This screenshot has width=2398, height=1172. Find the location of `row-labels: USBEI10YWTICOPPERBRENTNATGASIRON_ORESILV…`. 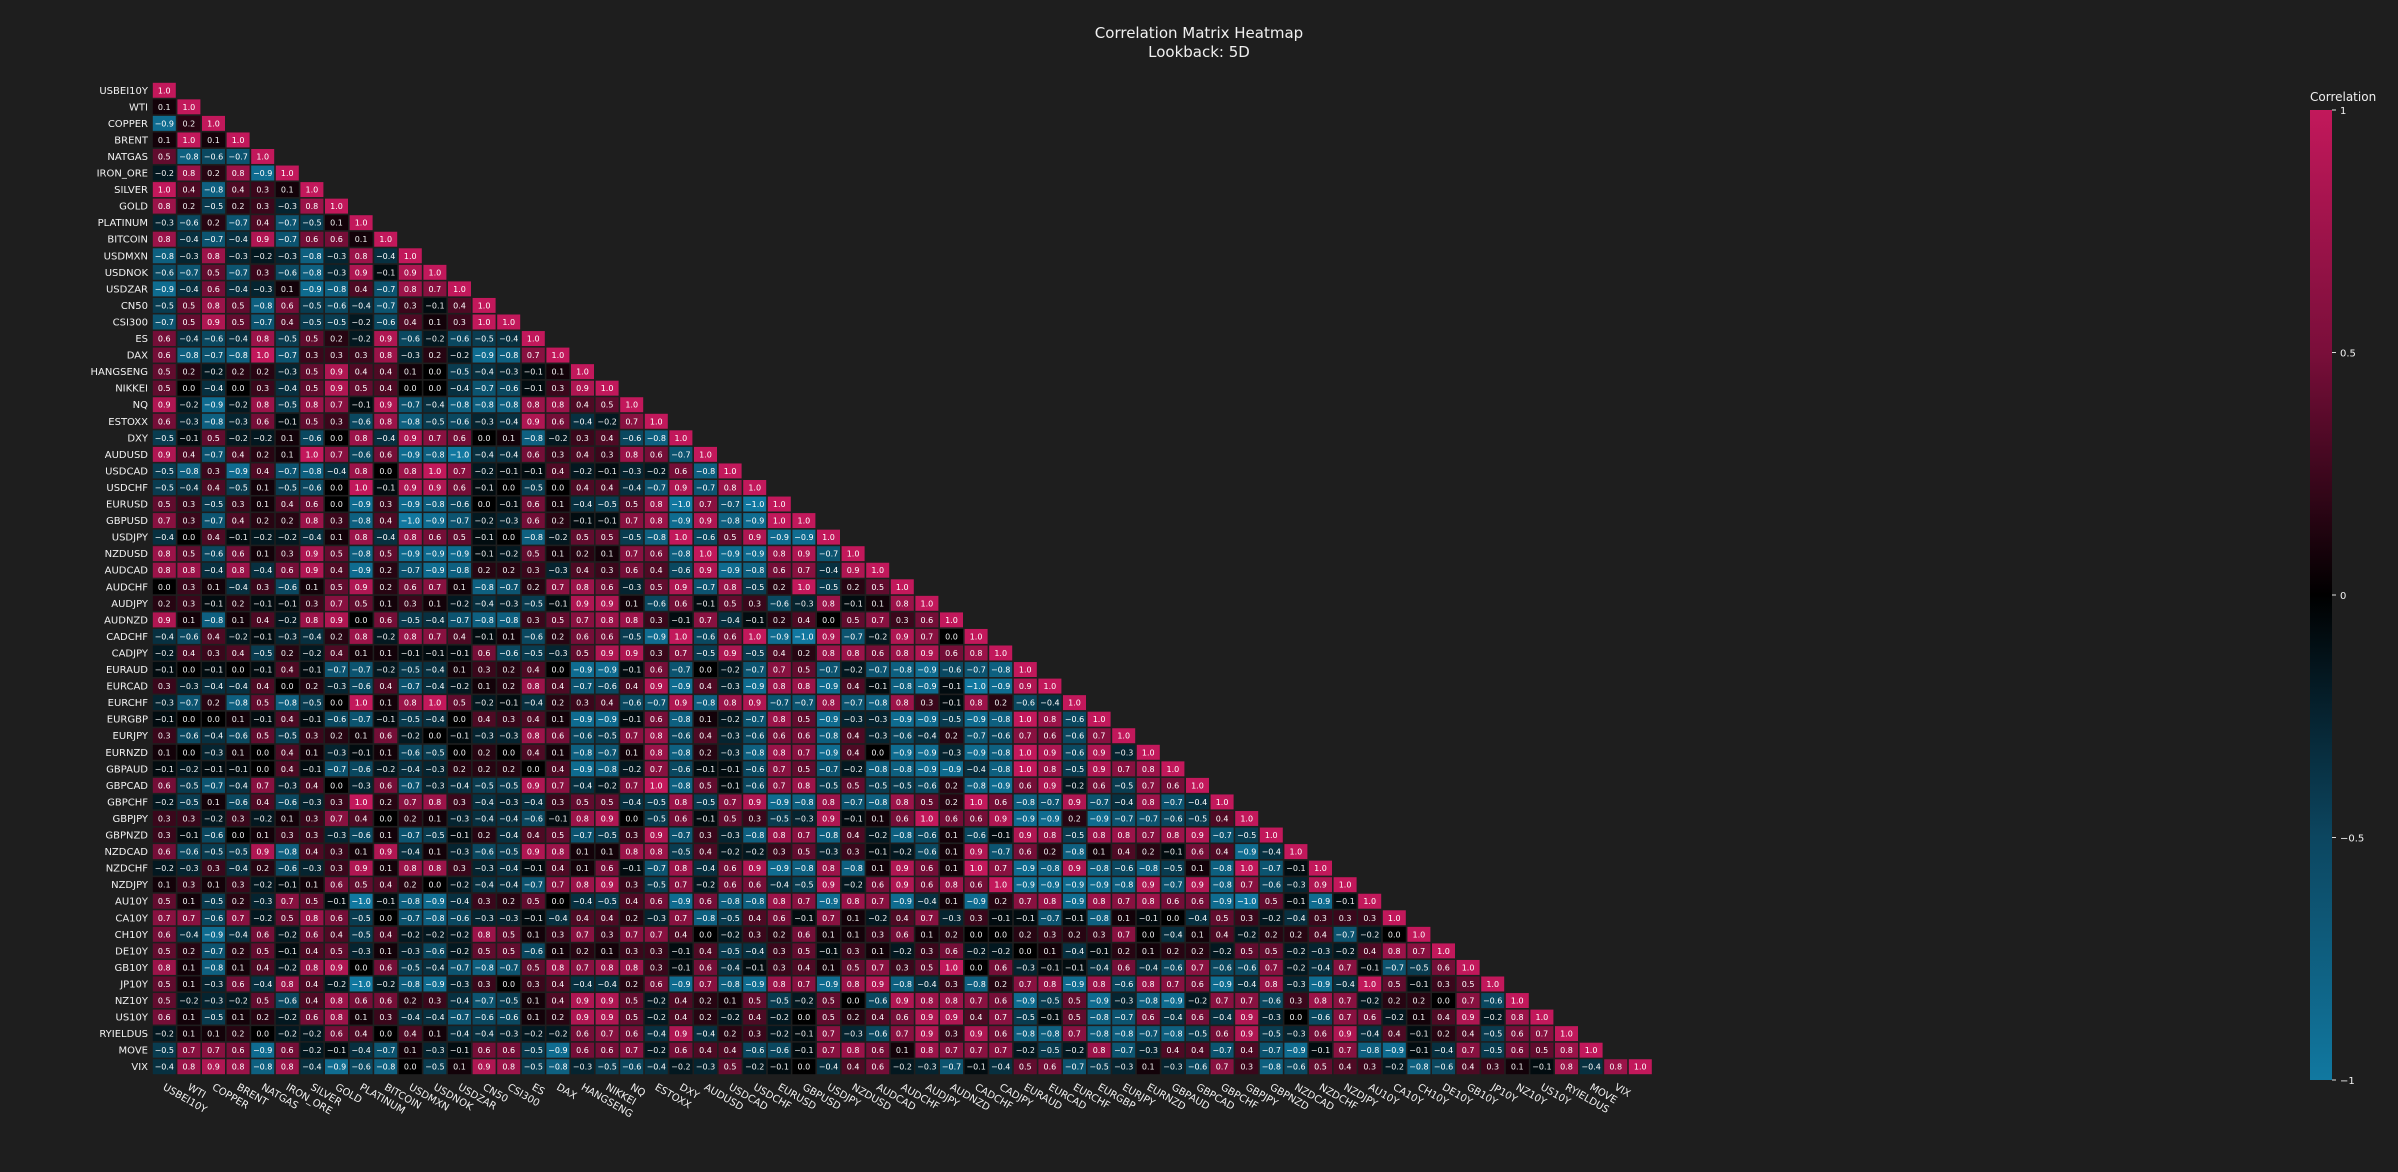

row-labels: USBEI10YWTICOPPERBRENTNATGASIRON_ORESILV… is located at coordinates (120, 579).